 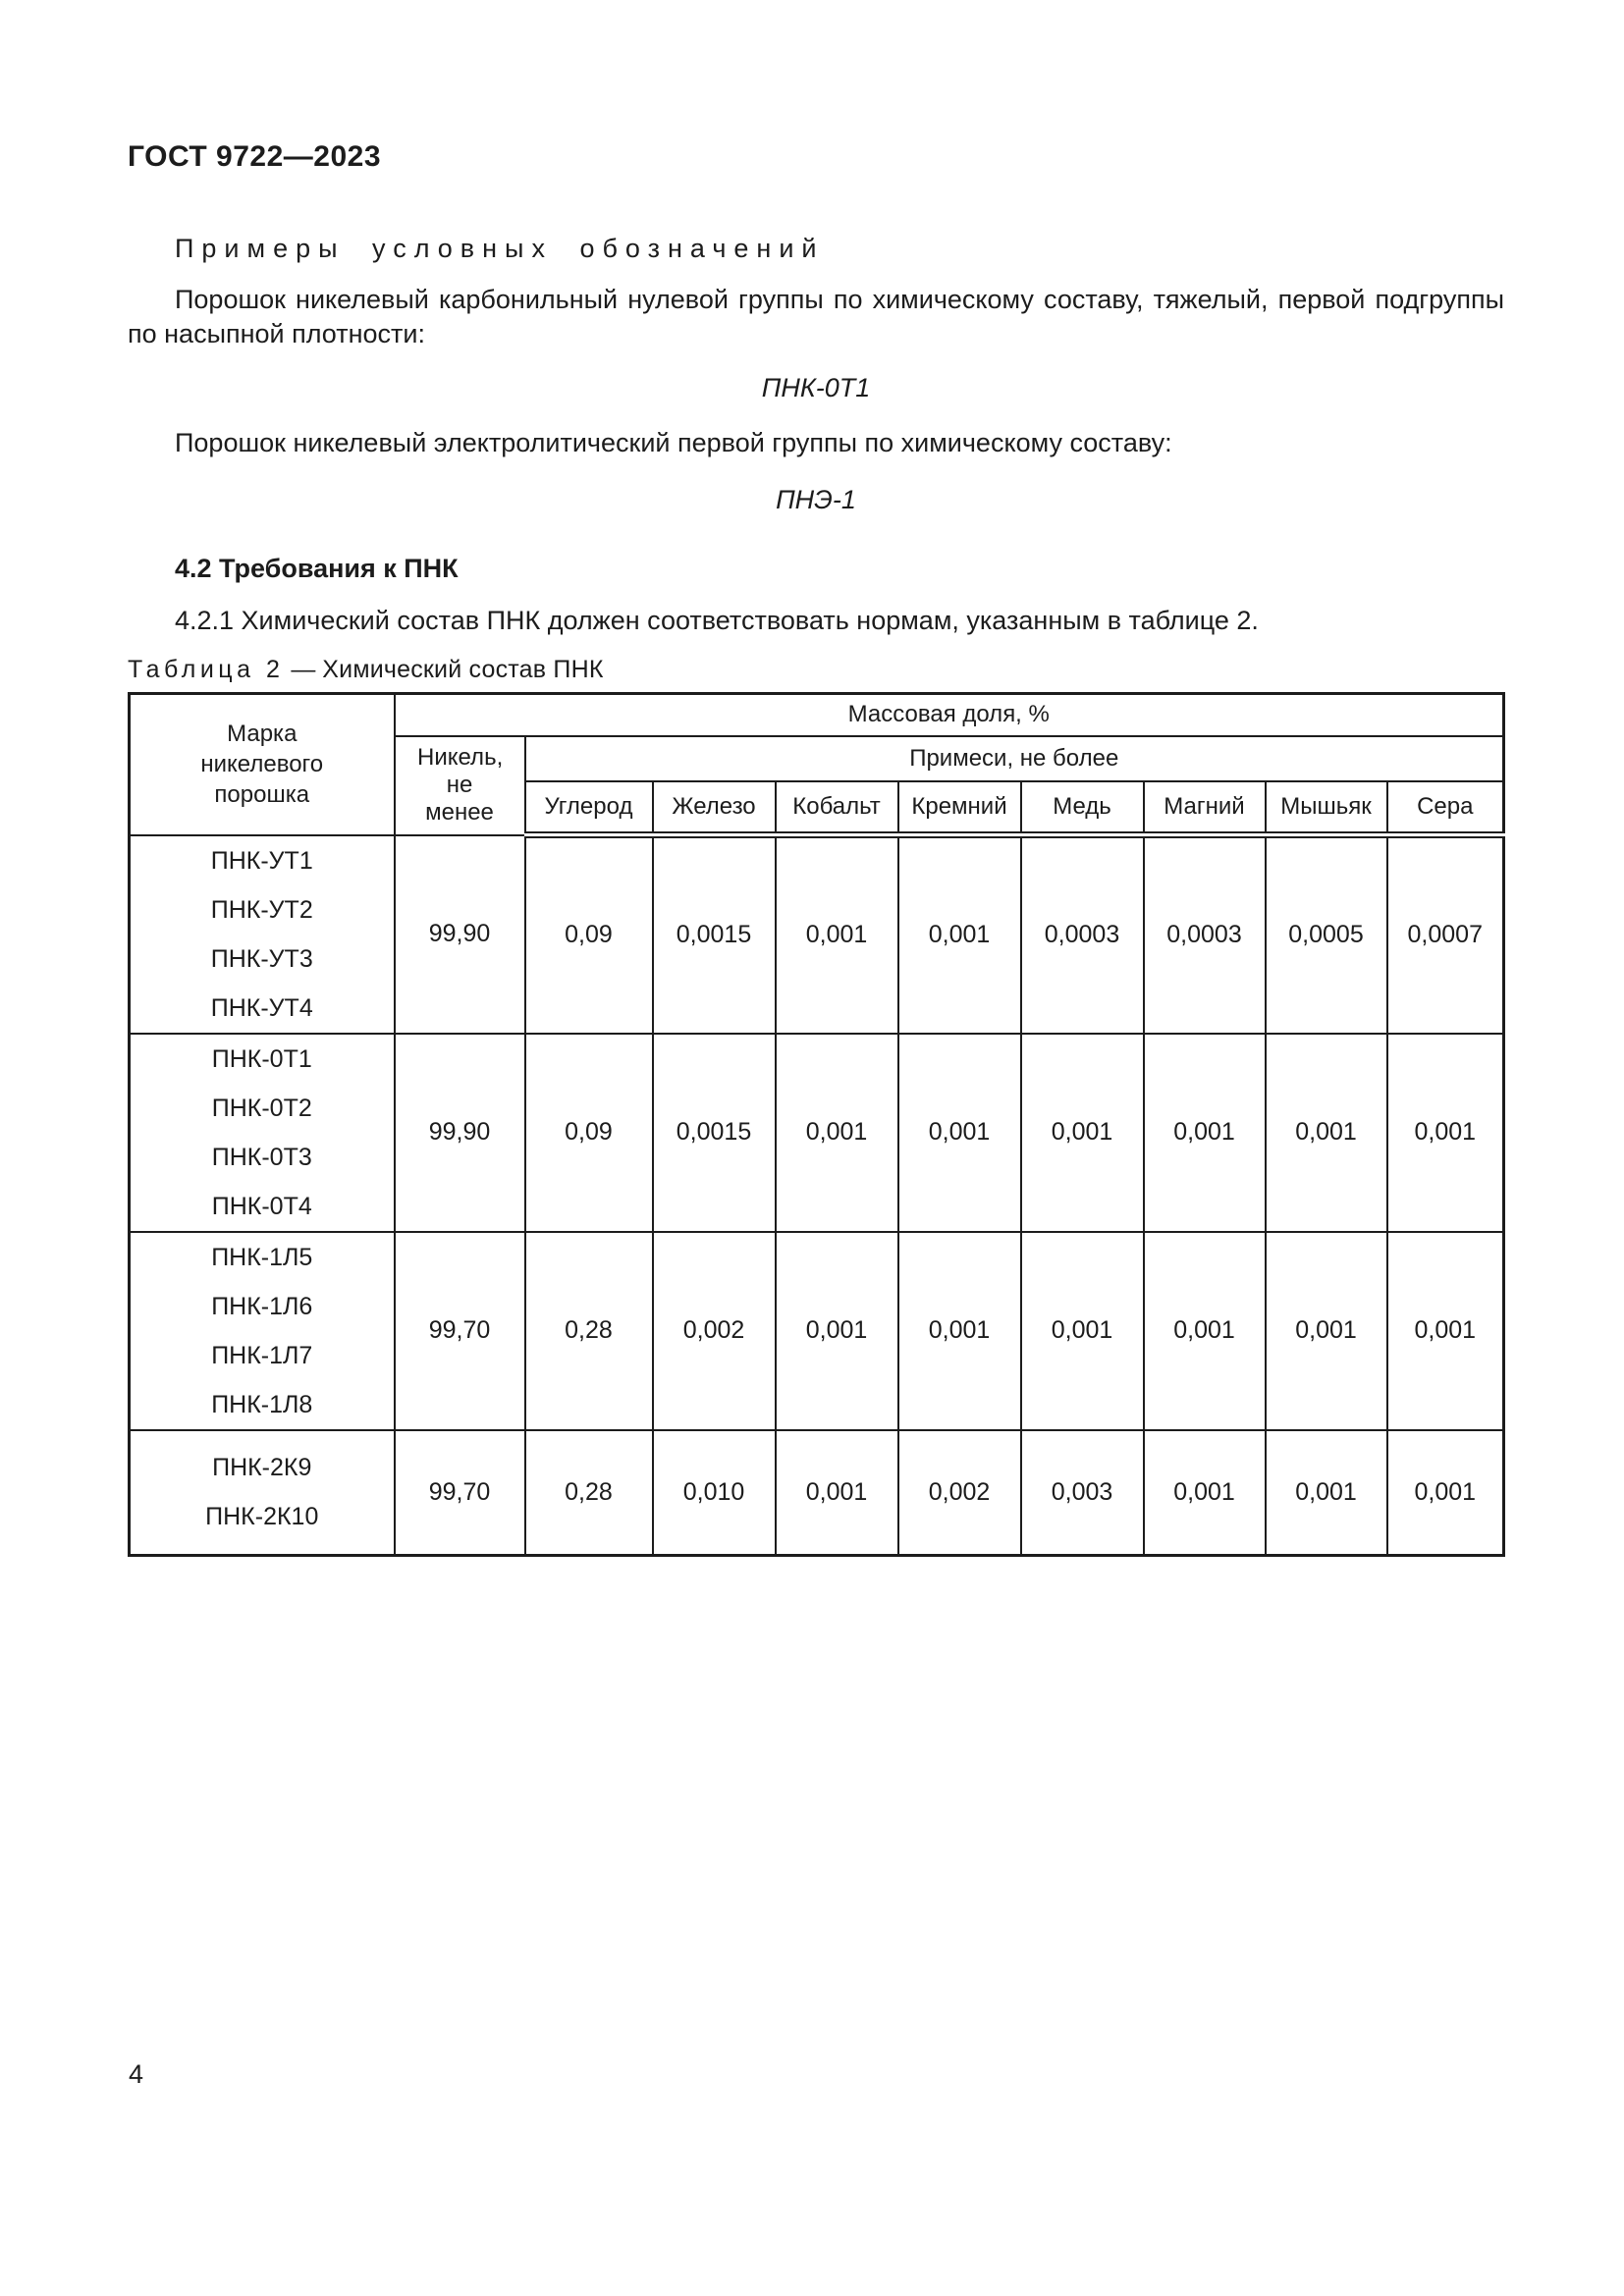 I want to click on header-nickel-label: Никель, не менее, so click(x=460, y=785).